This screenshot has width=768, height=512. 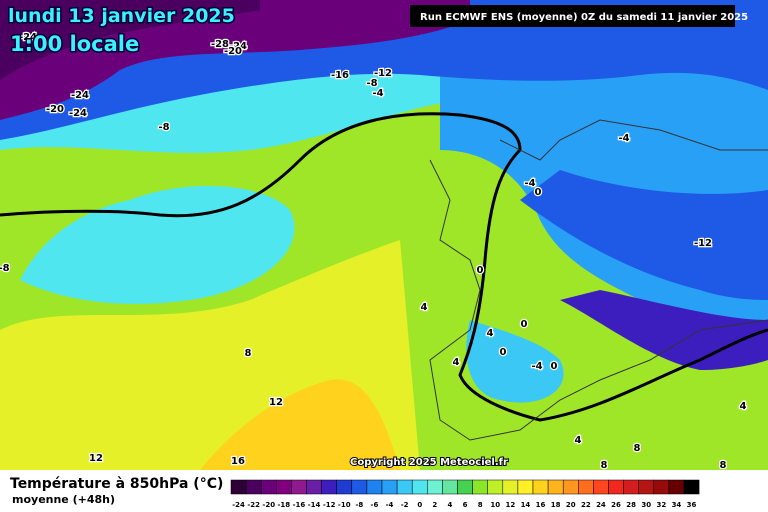 I want to click on scale-label: 14, so click(x=526, y=505).